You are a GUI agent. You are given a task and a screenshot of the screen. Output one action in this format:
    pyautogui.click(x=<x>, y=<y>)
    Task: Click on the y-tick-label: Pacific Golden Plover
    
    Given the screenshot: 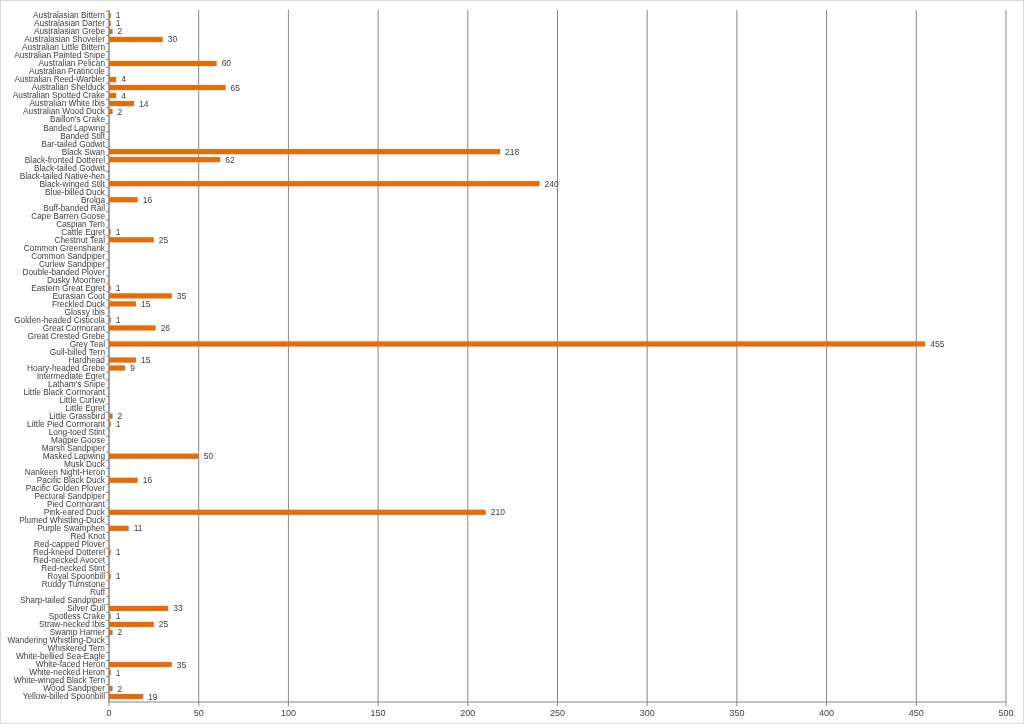 What is the action you would take?
    pyautogui.click(x=65, y=488)
    